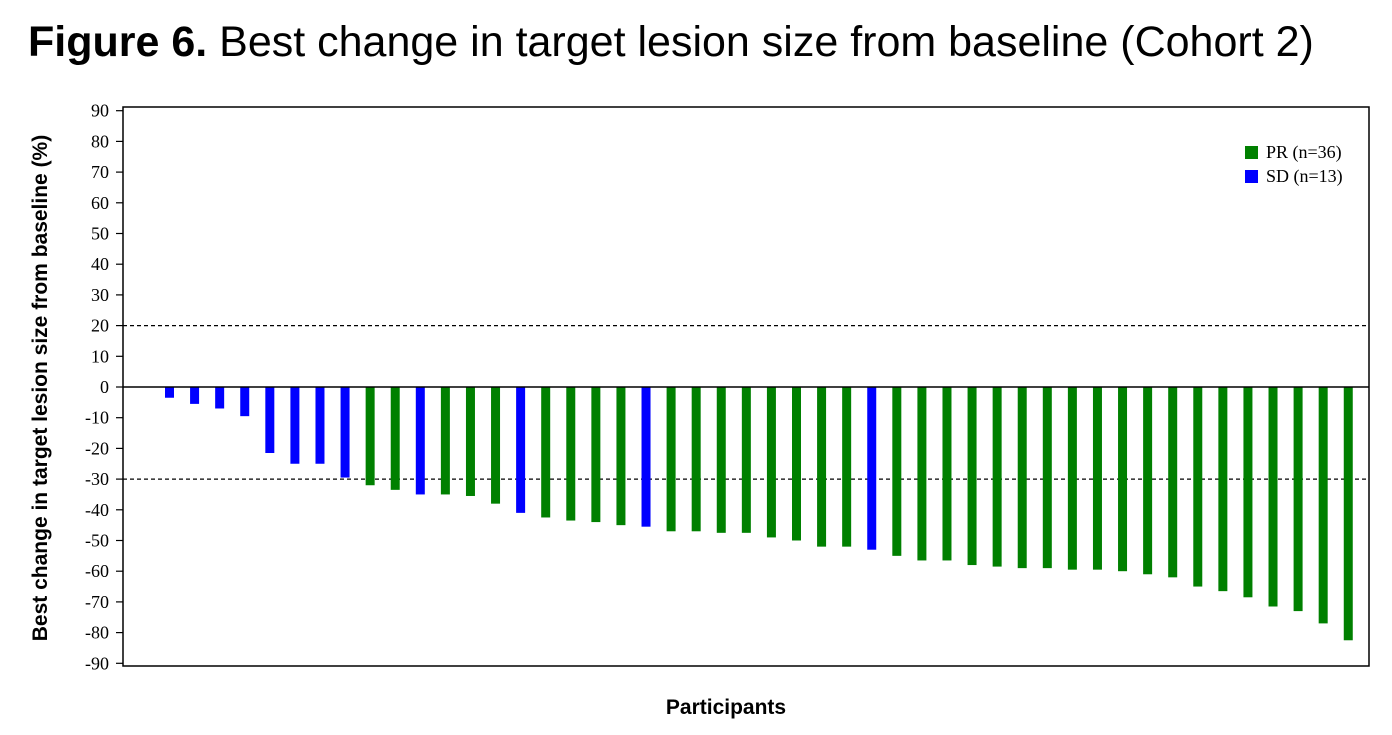 The width and height of the screenshot is (1392, 735). Describe the element at coordinates (97, 571) in the screenshot. I see `y-tick-label: -60` at that location.